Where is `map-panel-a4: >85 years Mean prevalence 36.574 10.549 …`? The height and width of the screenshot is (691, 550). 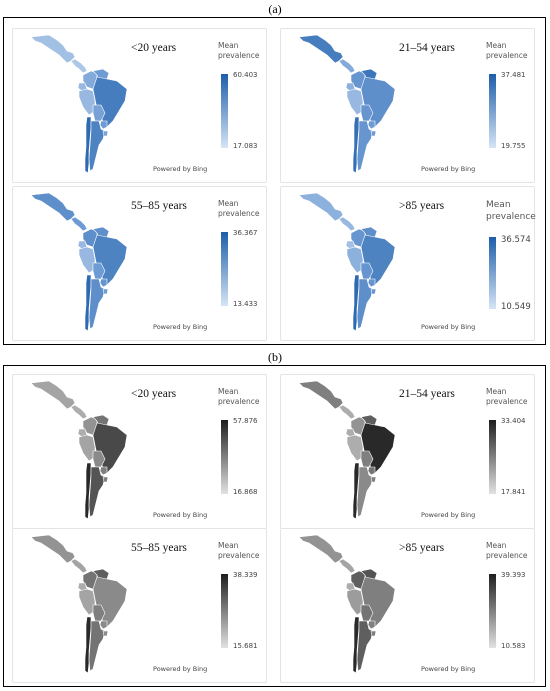 map-panel-a4: >85 years Mean prevalence 36.574 10.549 … is located at coordinates (408, 263).